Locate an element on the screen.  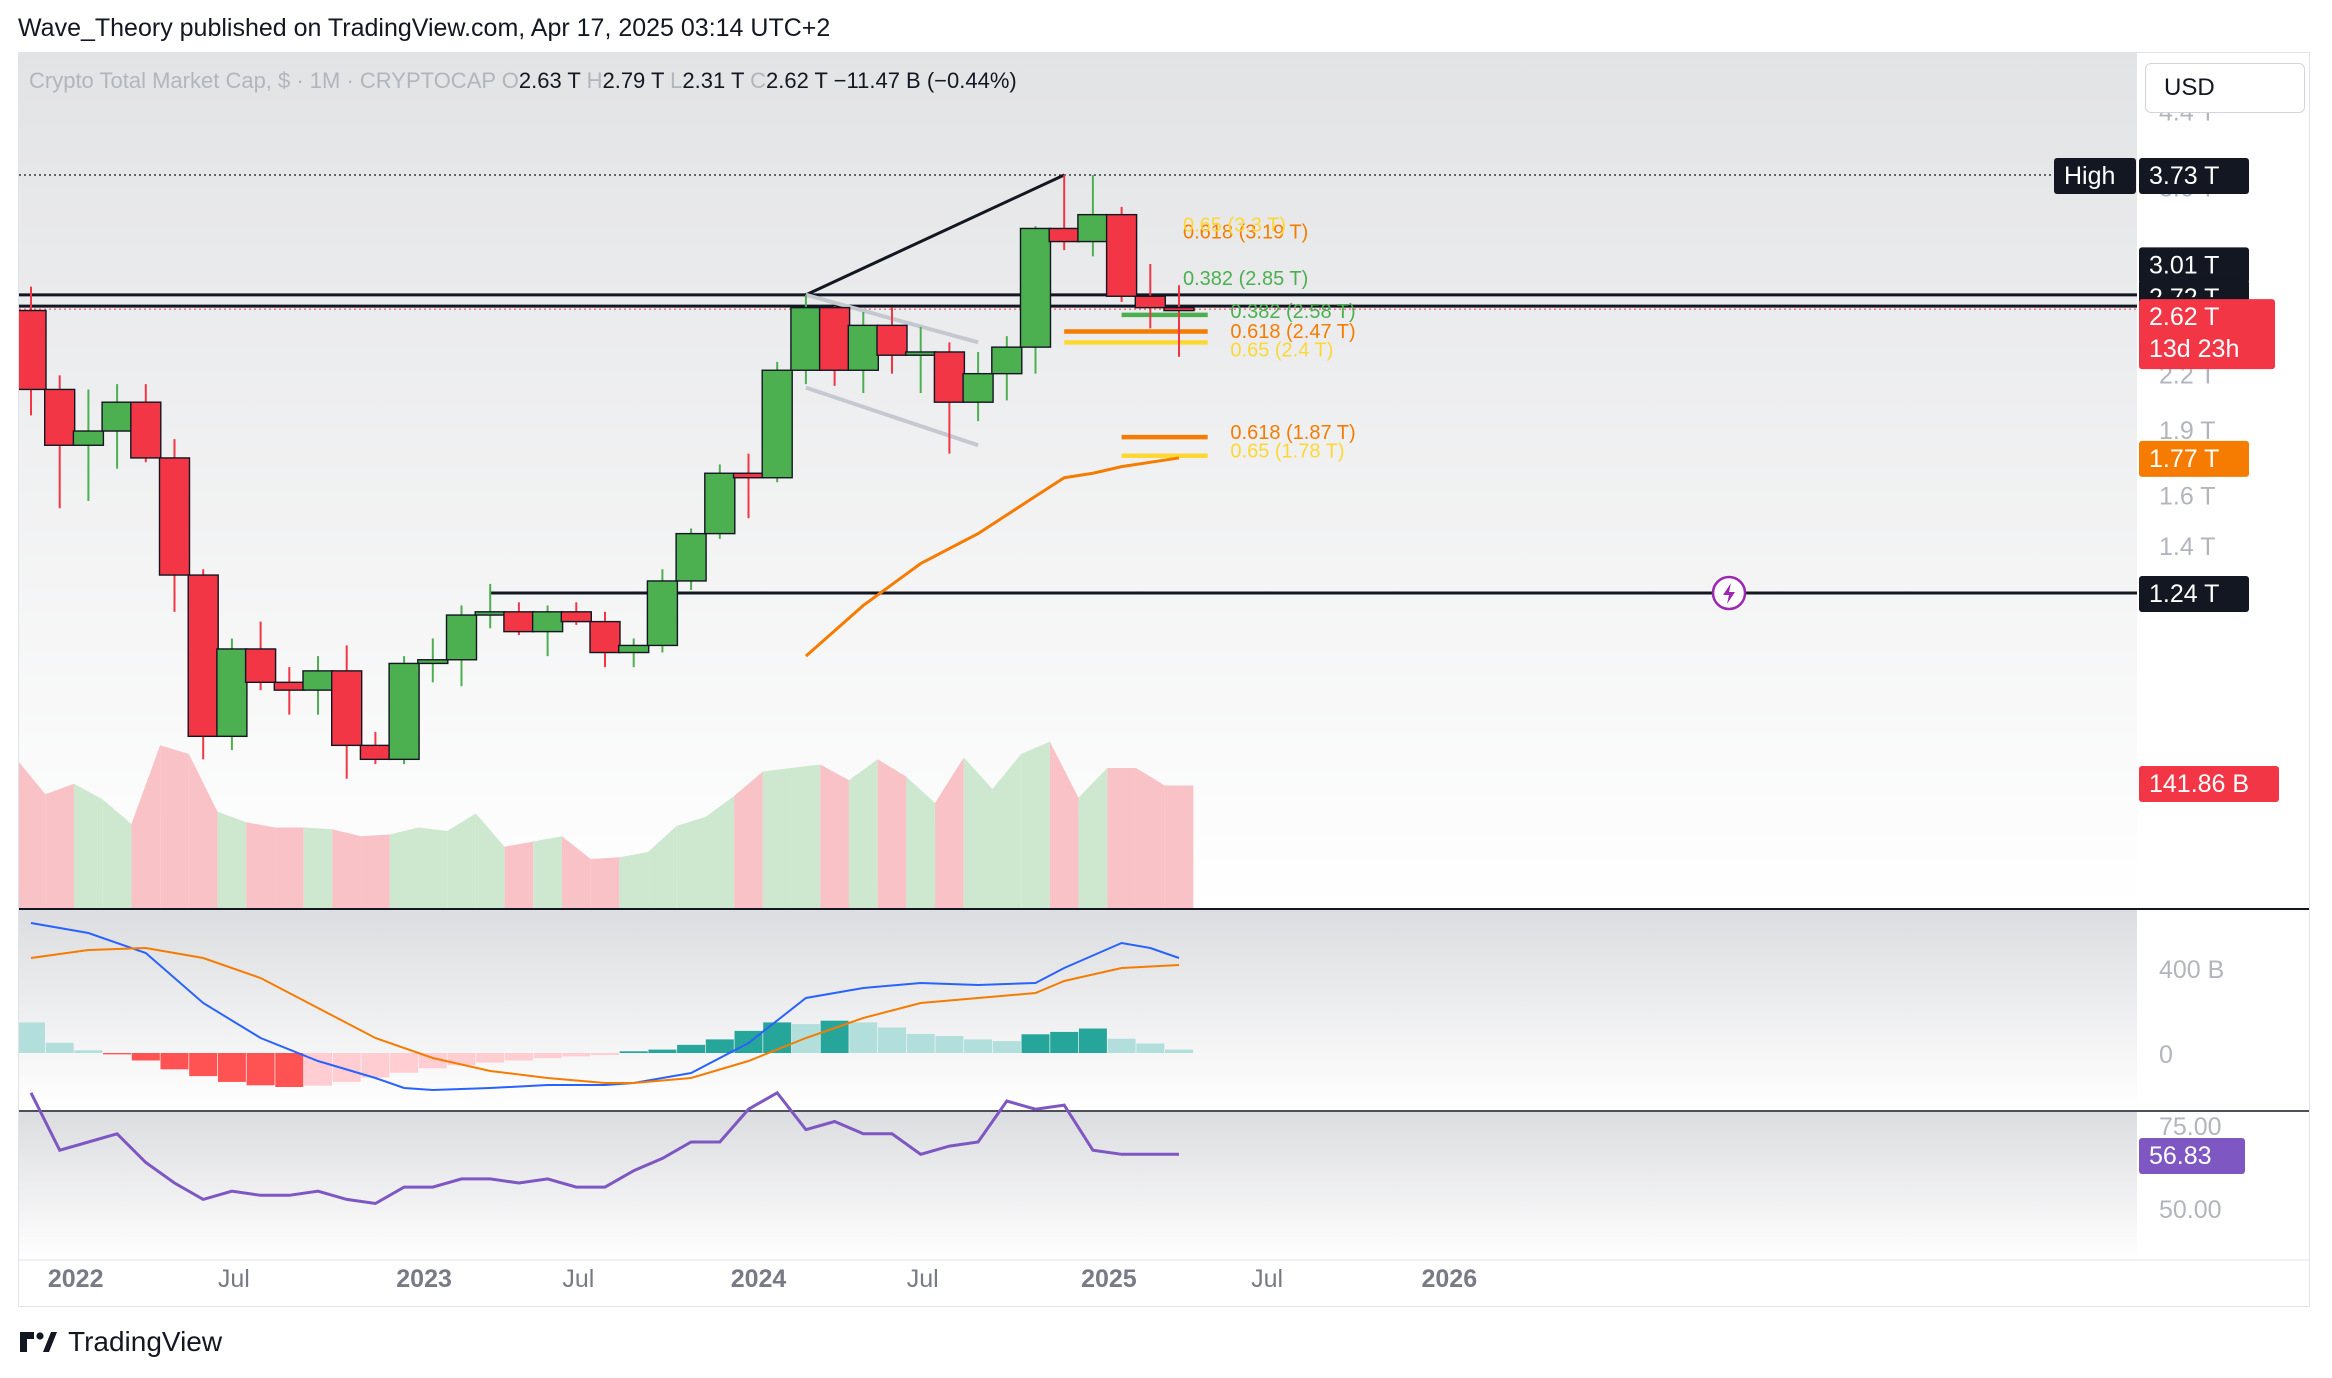
time-axis-label: 2024 is located at coordinates (759, 1279).